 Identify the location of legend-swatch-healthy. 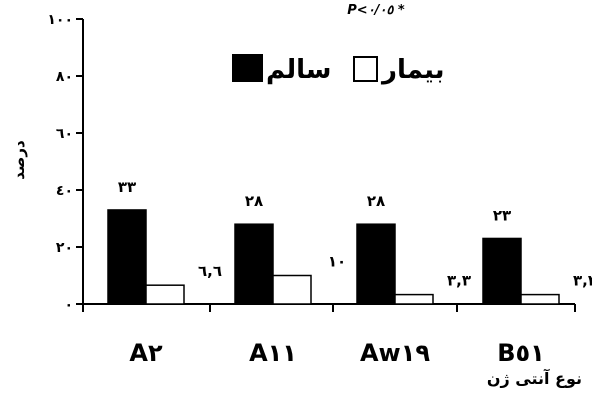
(247, 68).